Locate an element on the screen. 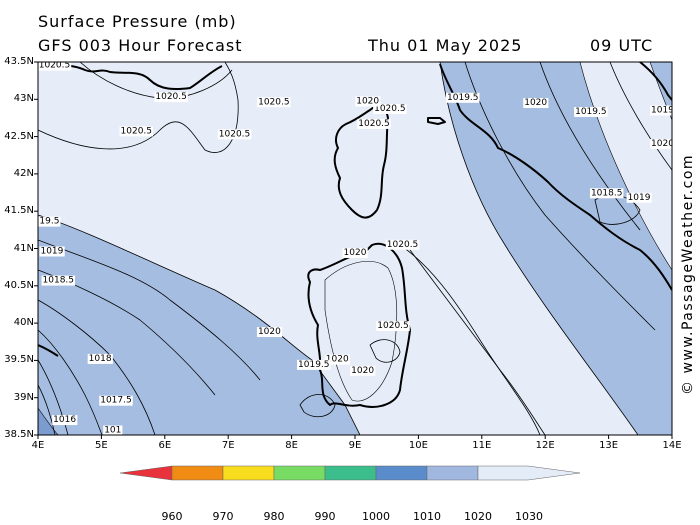 The width and height of the screenshot is (700, 525). lon-label: 8E is located at coordinates (291, 445).